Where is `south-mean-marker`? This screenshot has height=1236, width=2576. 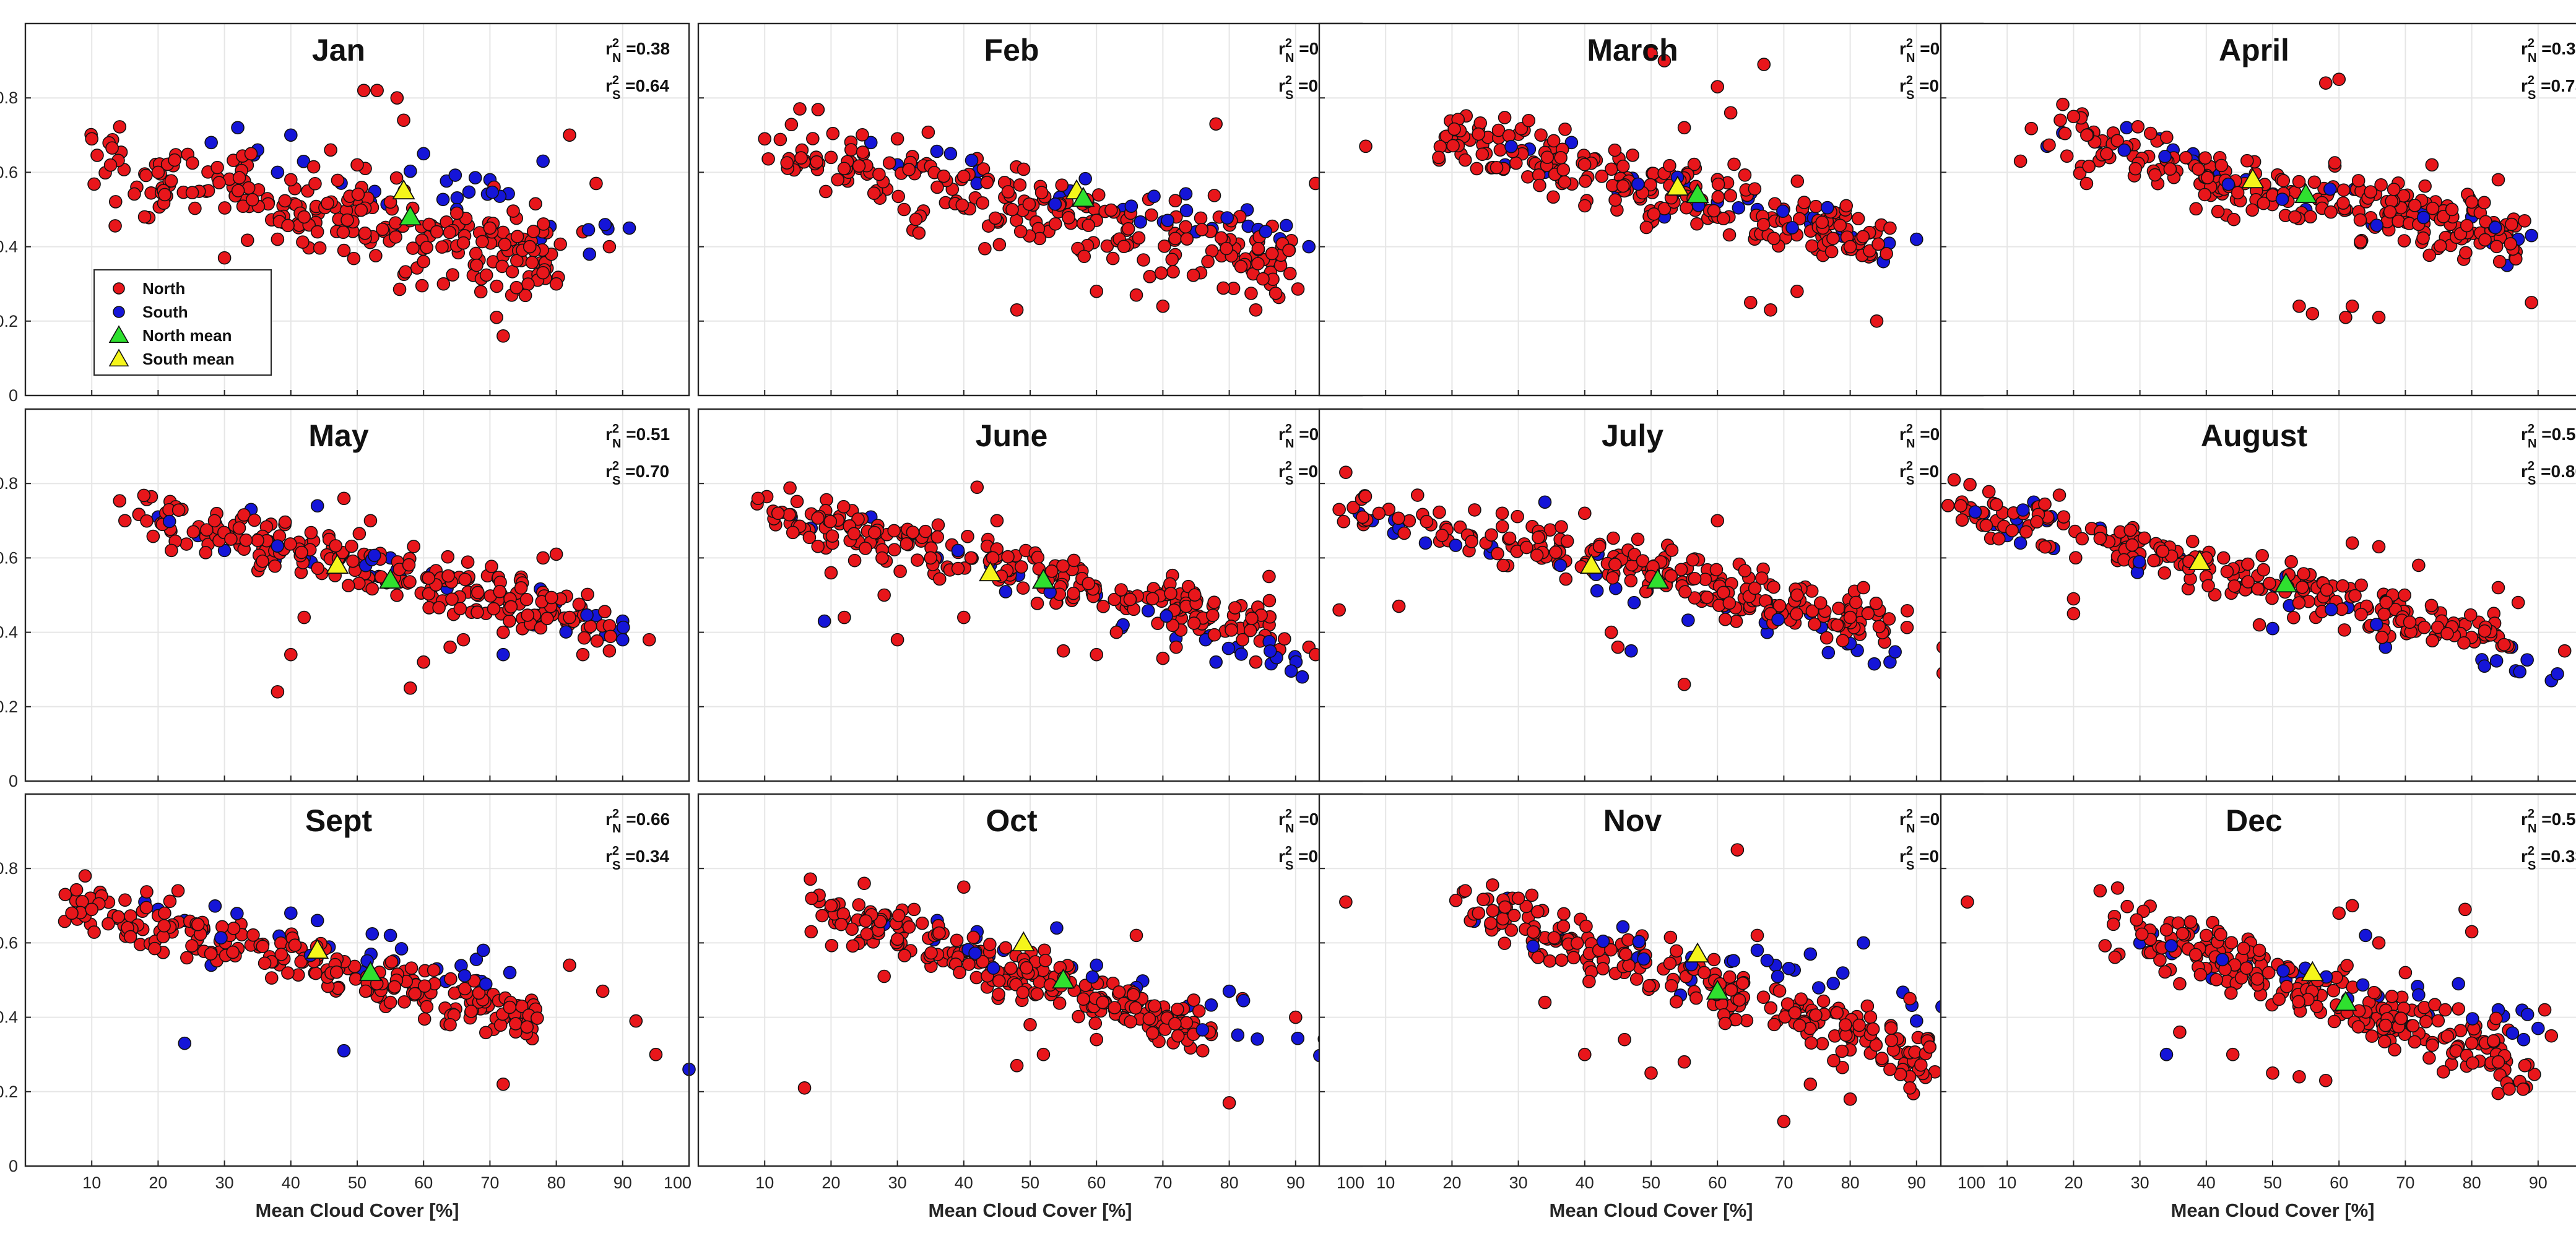
south-mean-marker is located at coordinates (2253, 178).